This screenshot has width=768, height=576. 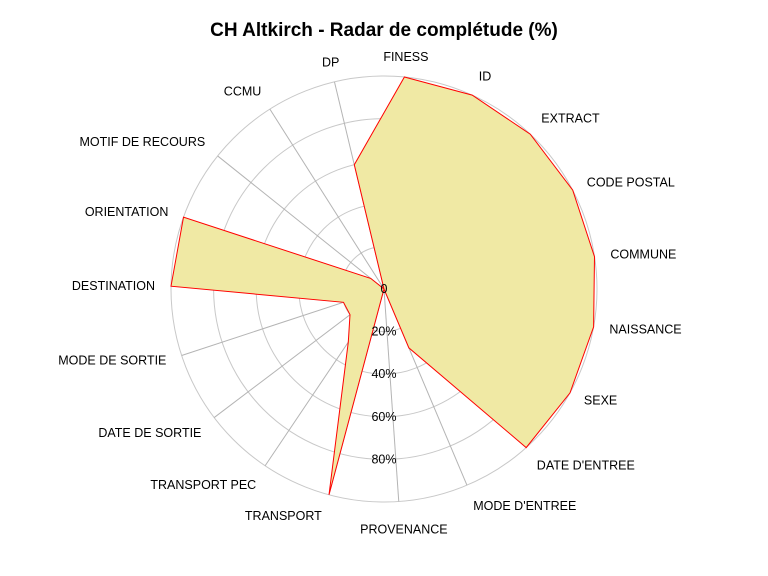 I want to click on tick-label: 40%, so click(x=383, y=374).